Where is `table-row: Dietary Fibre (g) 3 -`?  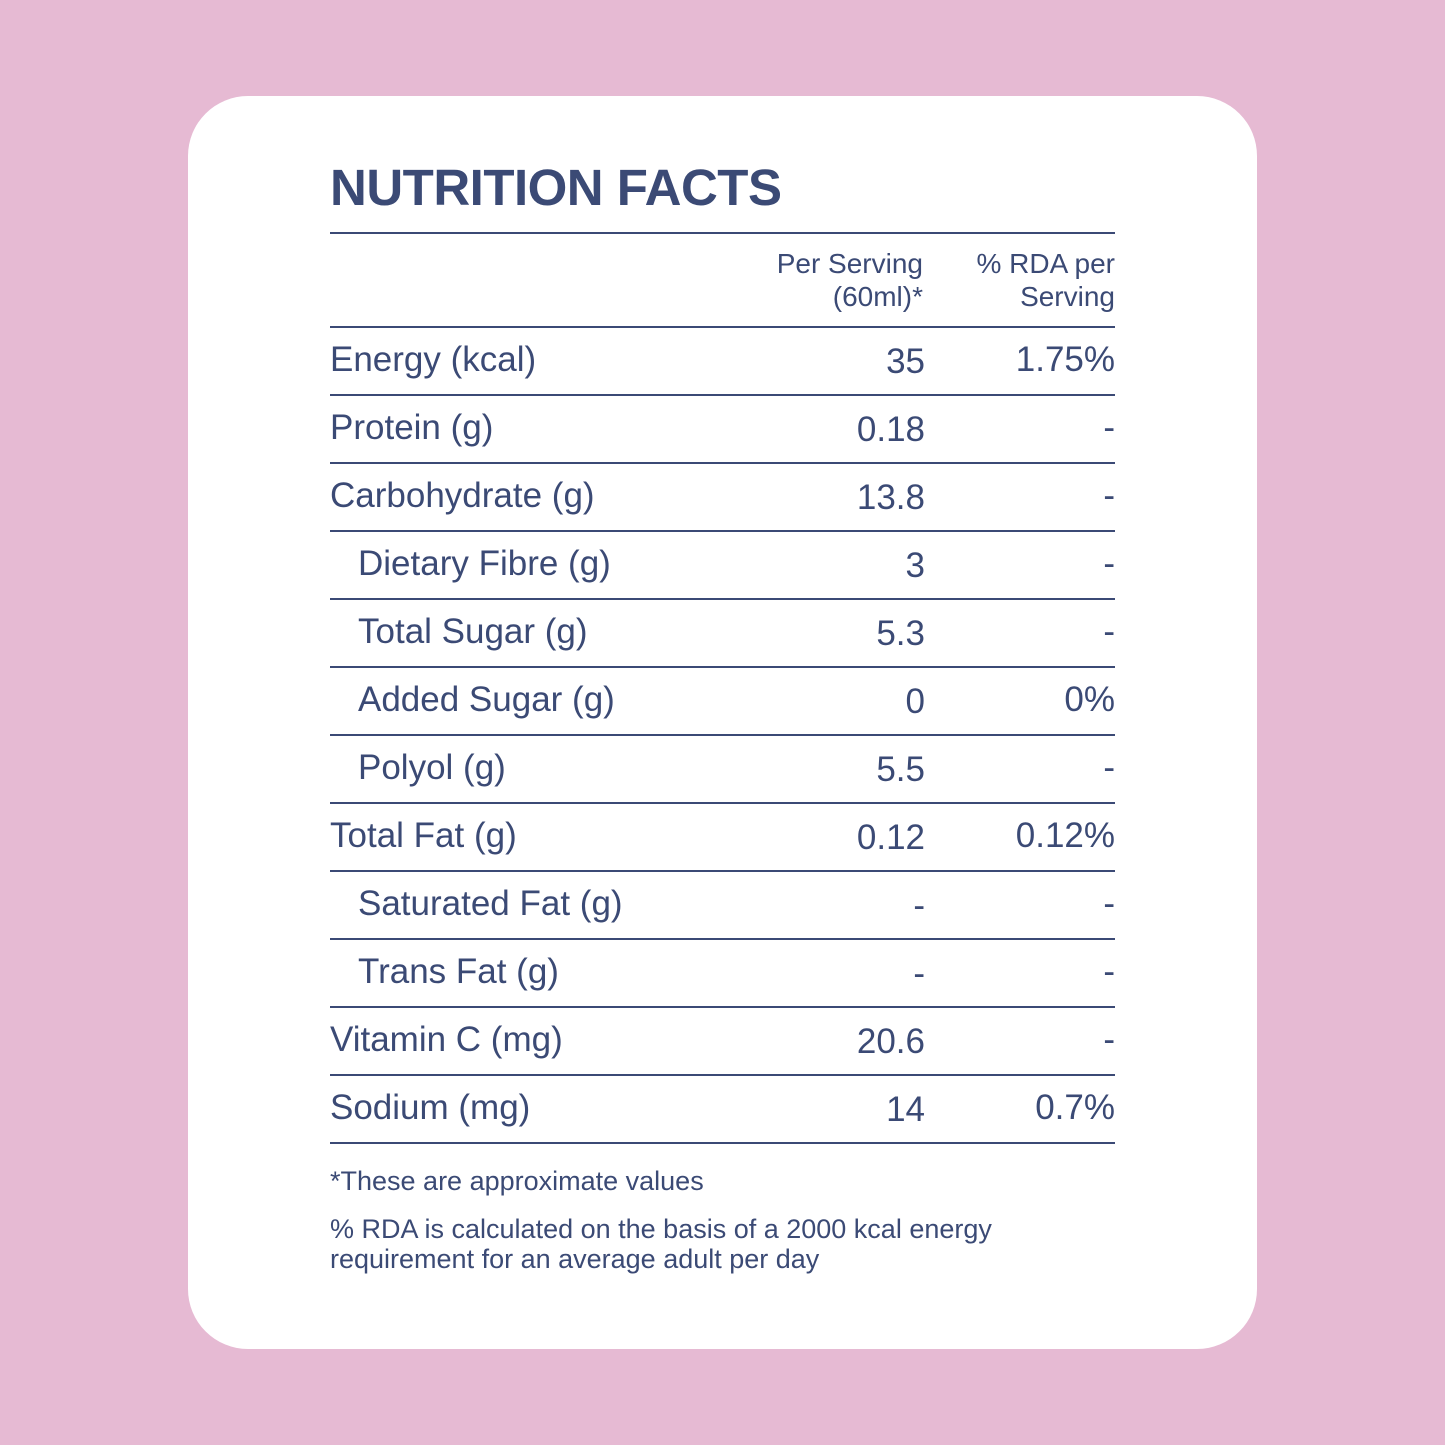 table-row: Dietary Fibre (g) 3 - is located at coordinates (722, 566).